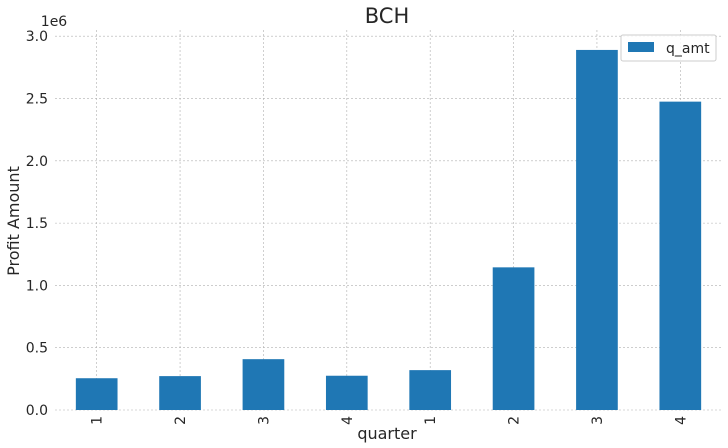 The width and height of the screenshot is (728, 448). I want to click on y-tick-label: 0.0, so click(37, 411).